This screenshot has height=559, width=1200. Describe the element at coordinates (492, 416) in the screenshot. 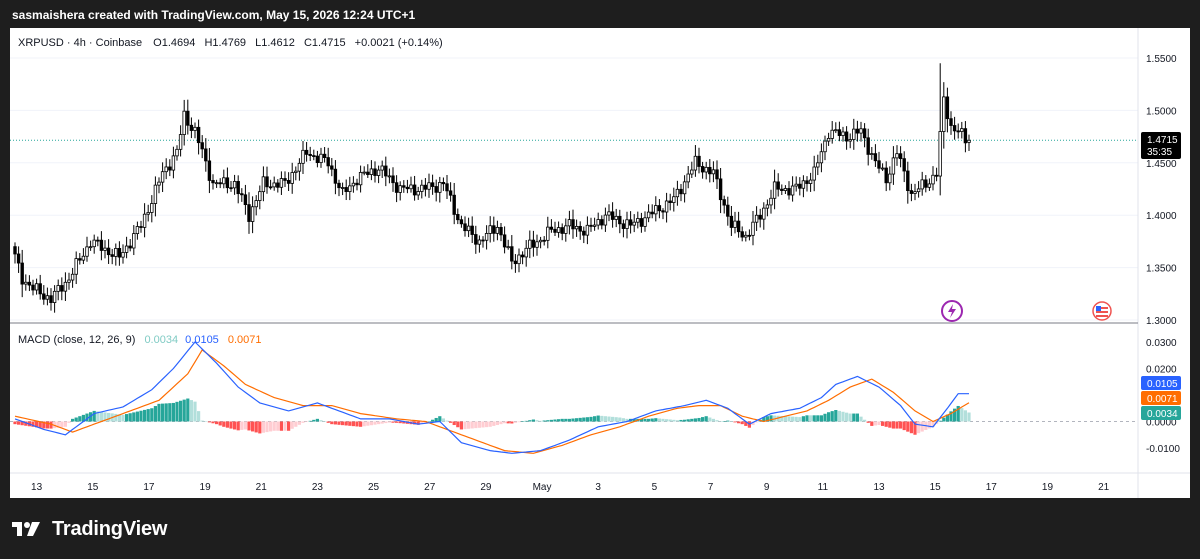

I see `macd-histogram` at that location.